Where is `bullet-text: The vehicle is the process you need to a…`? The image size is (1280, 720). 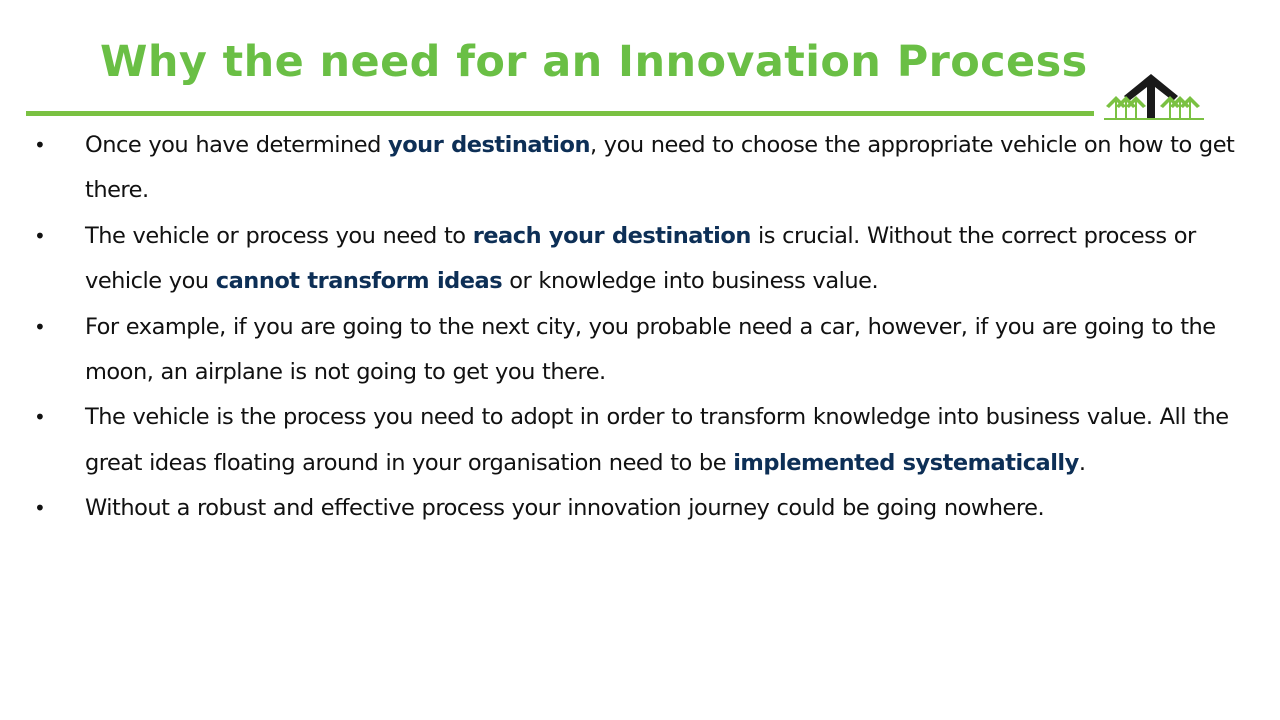
bullet-text: The vehicle is the process you need to a… is located at coordinates (657, 440).